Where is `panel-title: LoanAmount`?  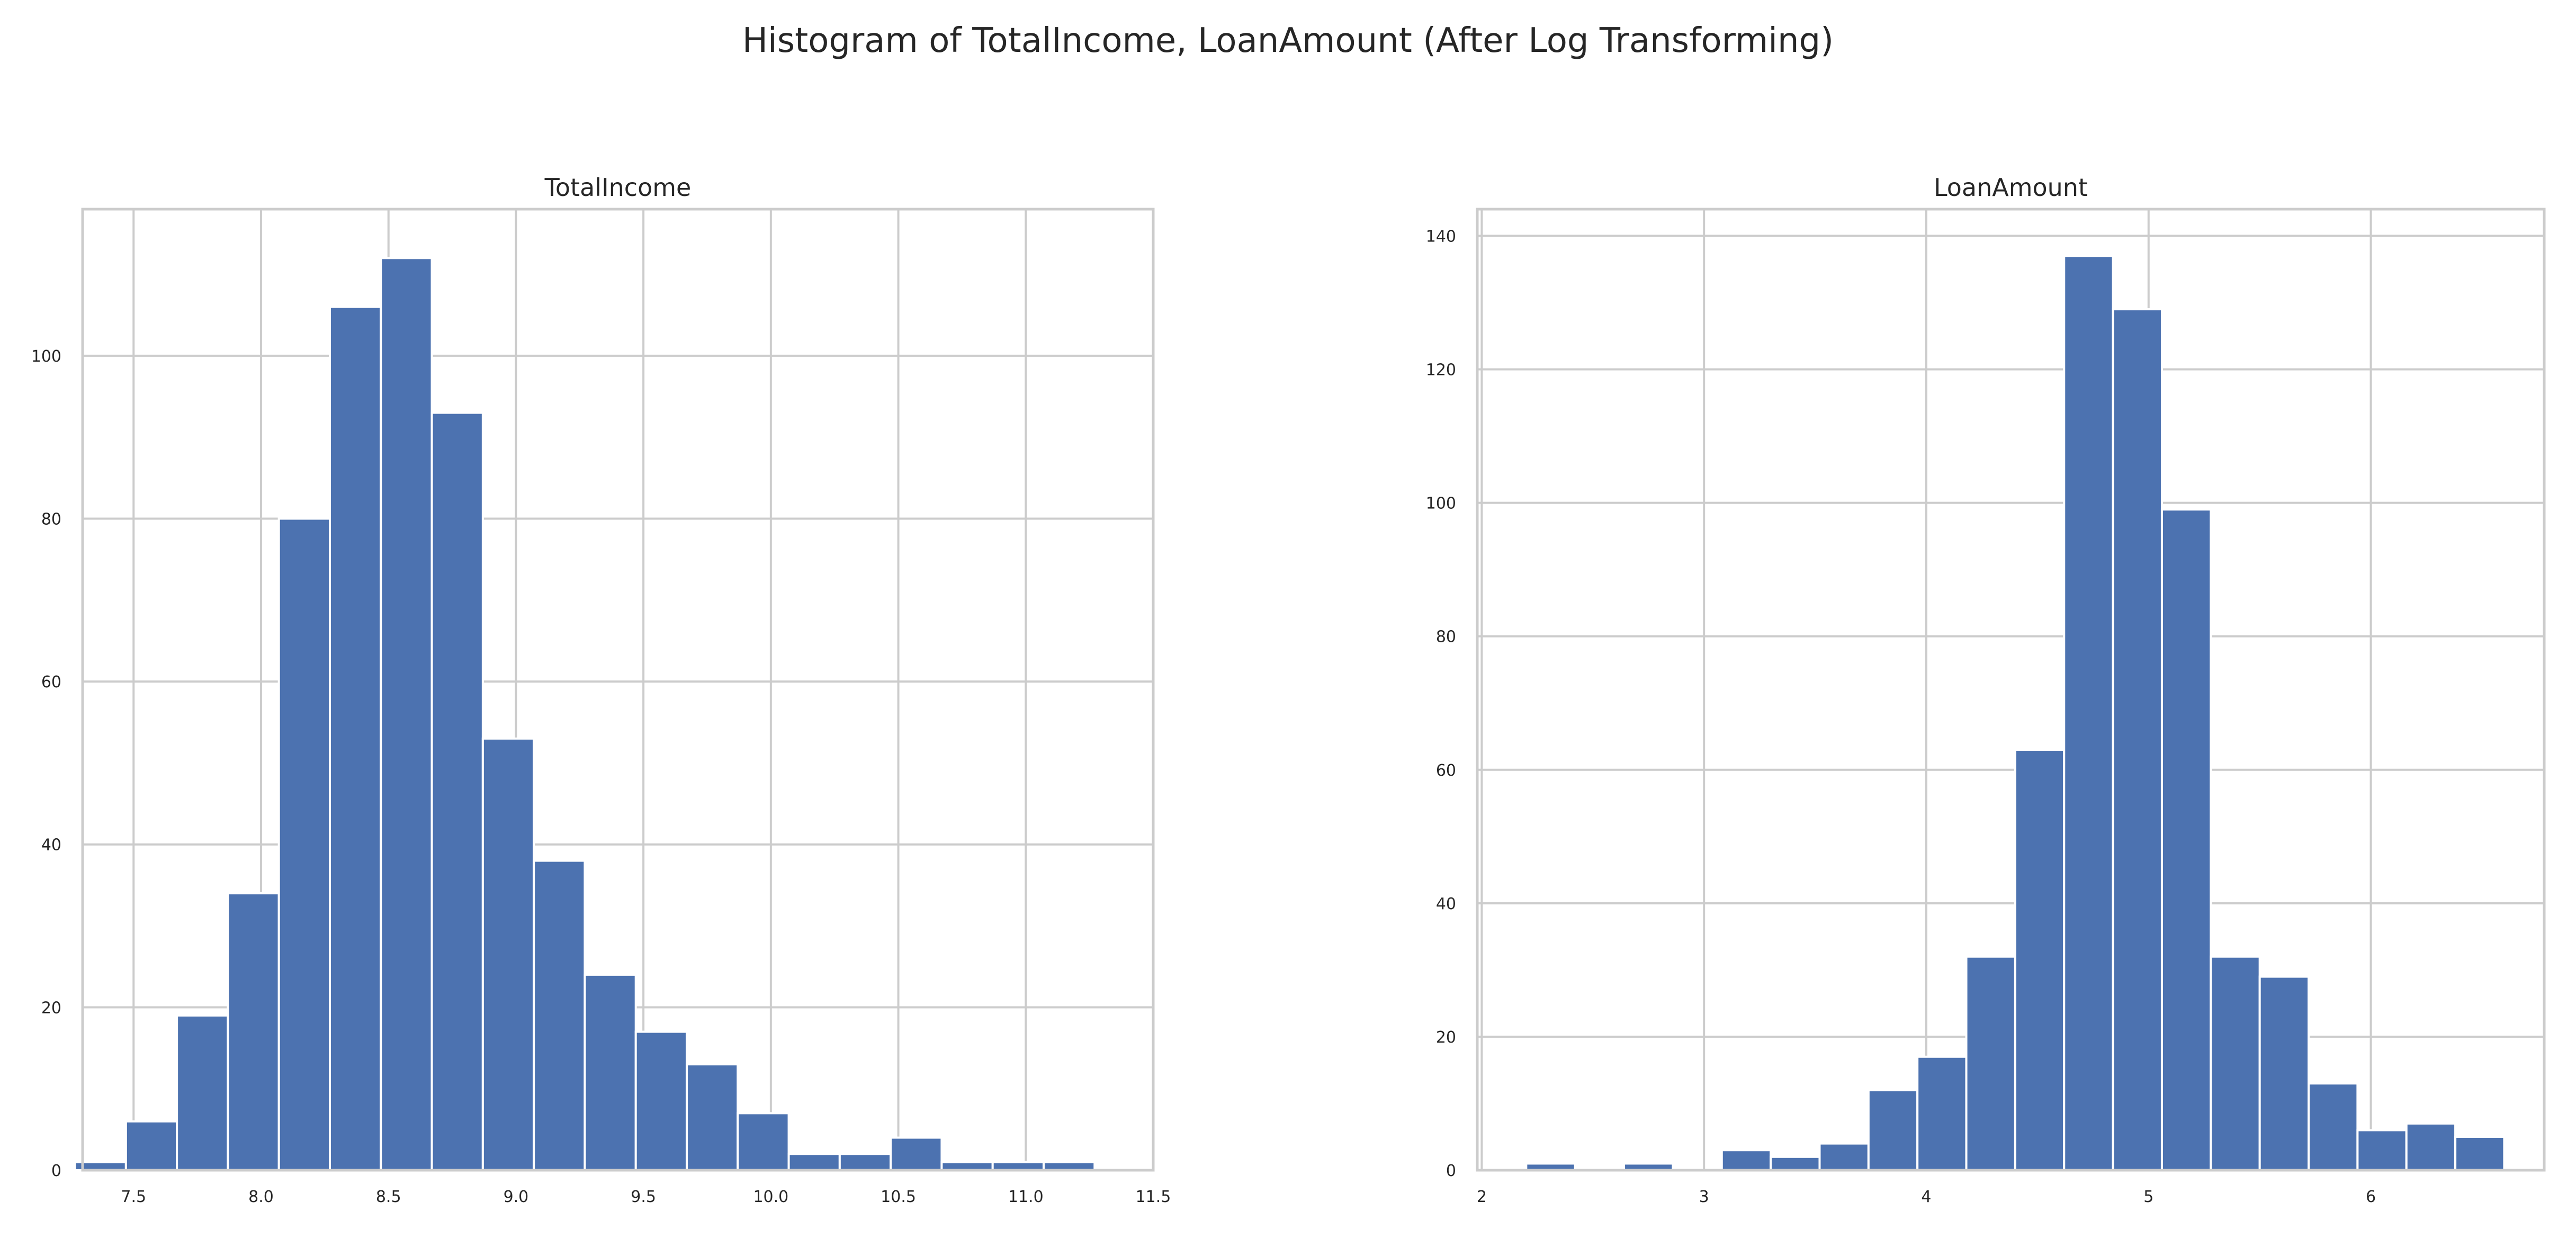
panel-title: LoanAmount is located at coordinates (2011, 187).